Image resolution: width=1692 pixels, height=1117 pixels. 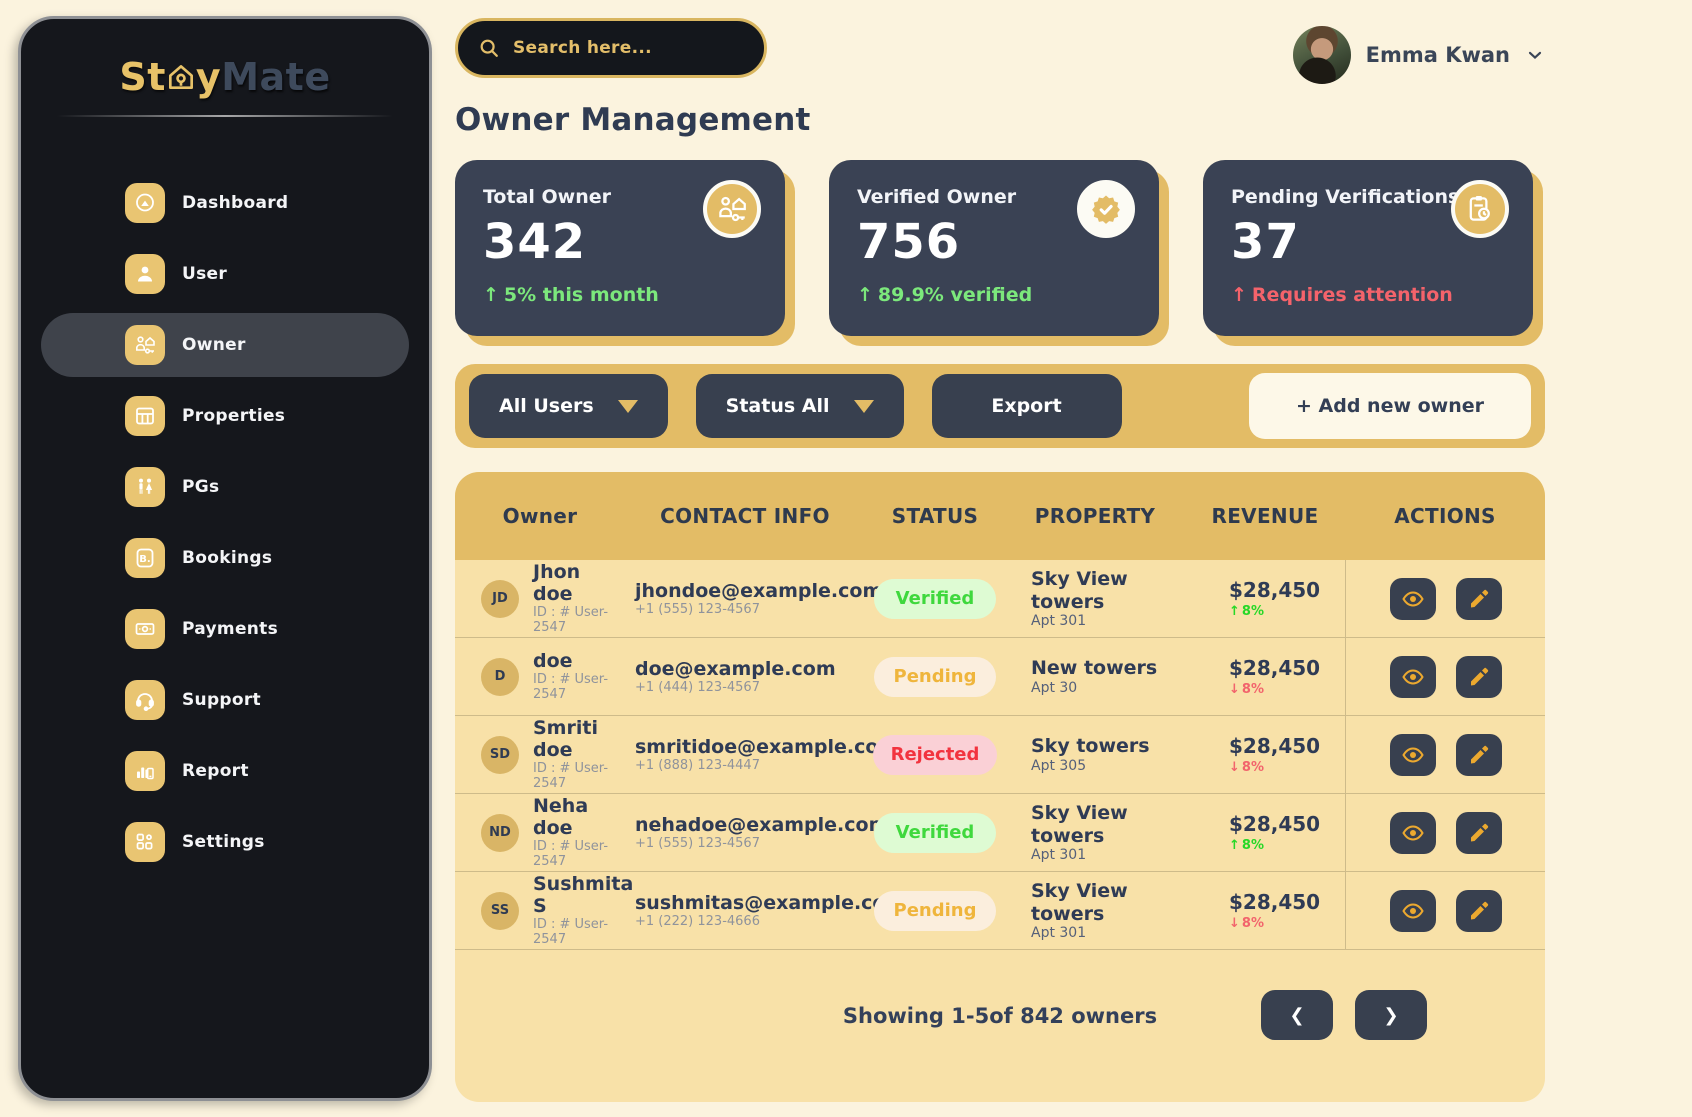 I want to click on owner-email: sushmitas@example.com, so click(x=770, y=902).